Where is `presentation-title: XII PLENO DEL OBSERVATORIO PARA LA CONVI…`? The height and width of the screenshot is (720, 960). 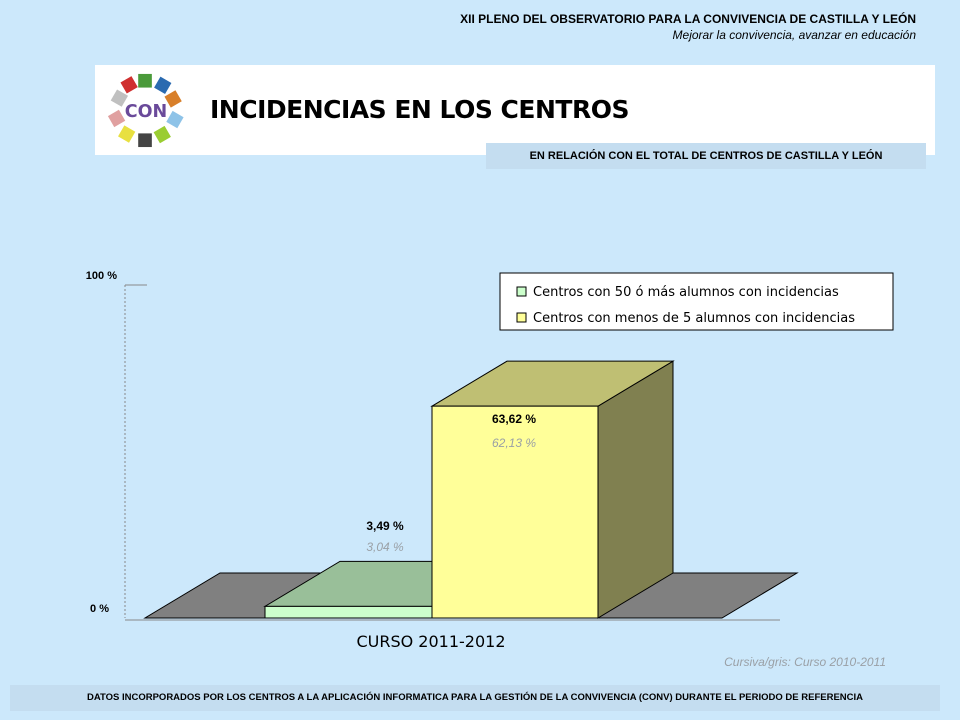
presentation-title: XII PLENO DEL OBSERVATORIO PARA LA CONVI… is located at coordinates (688, 19).